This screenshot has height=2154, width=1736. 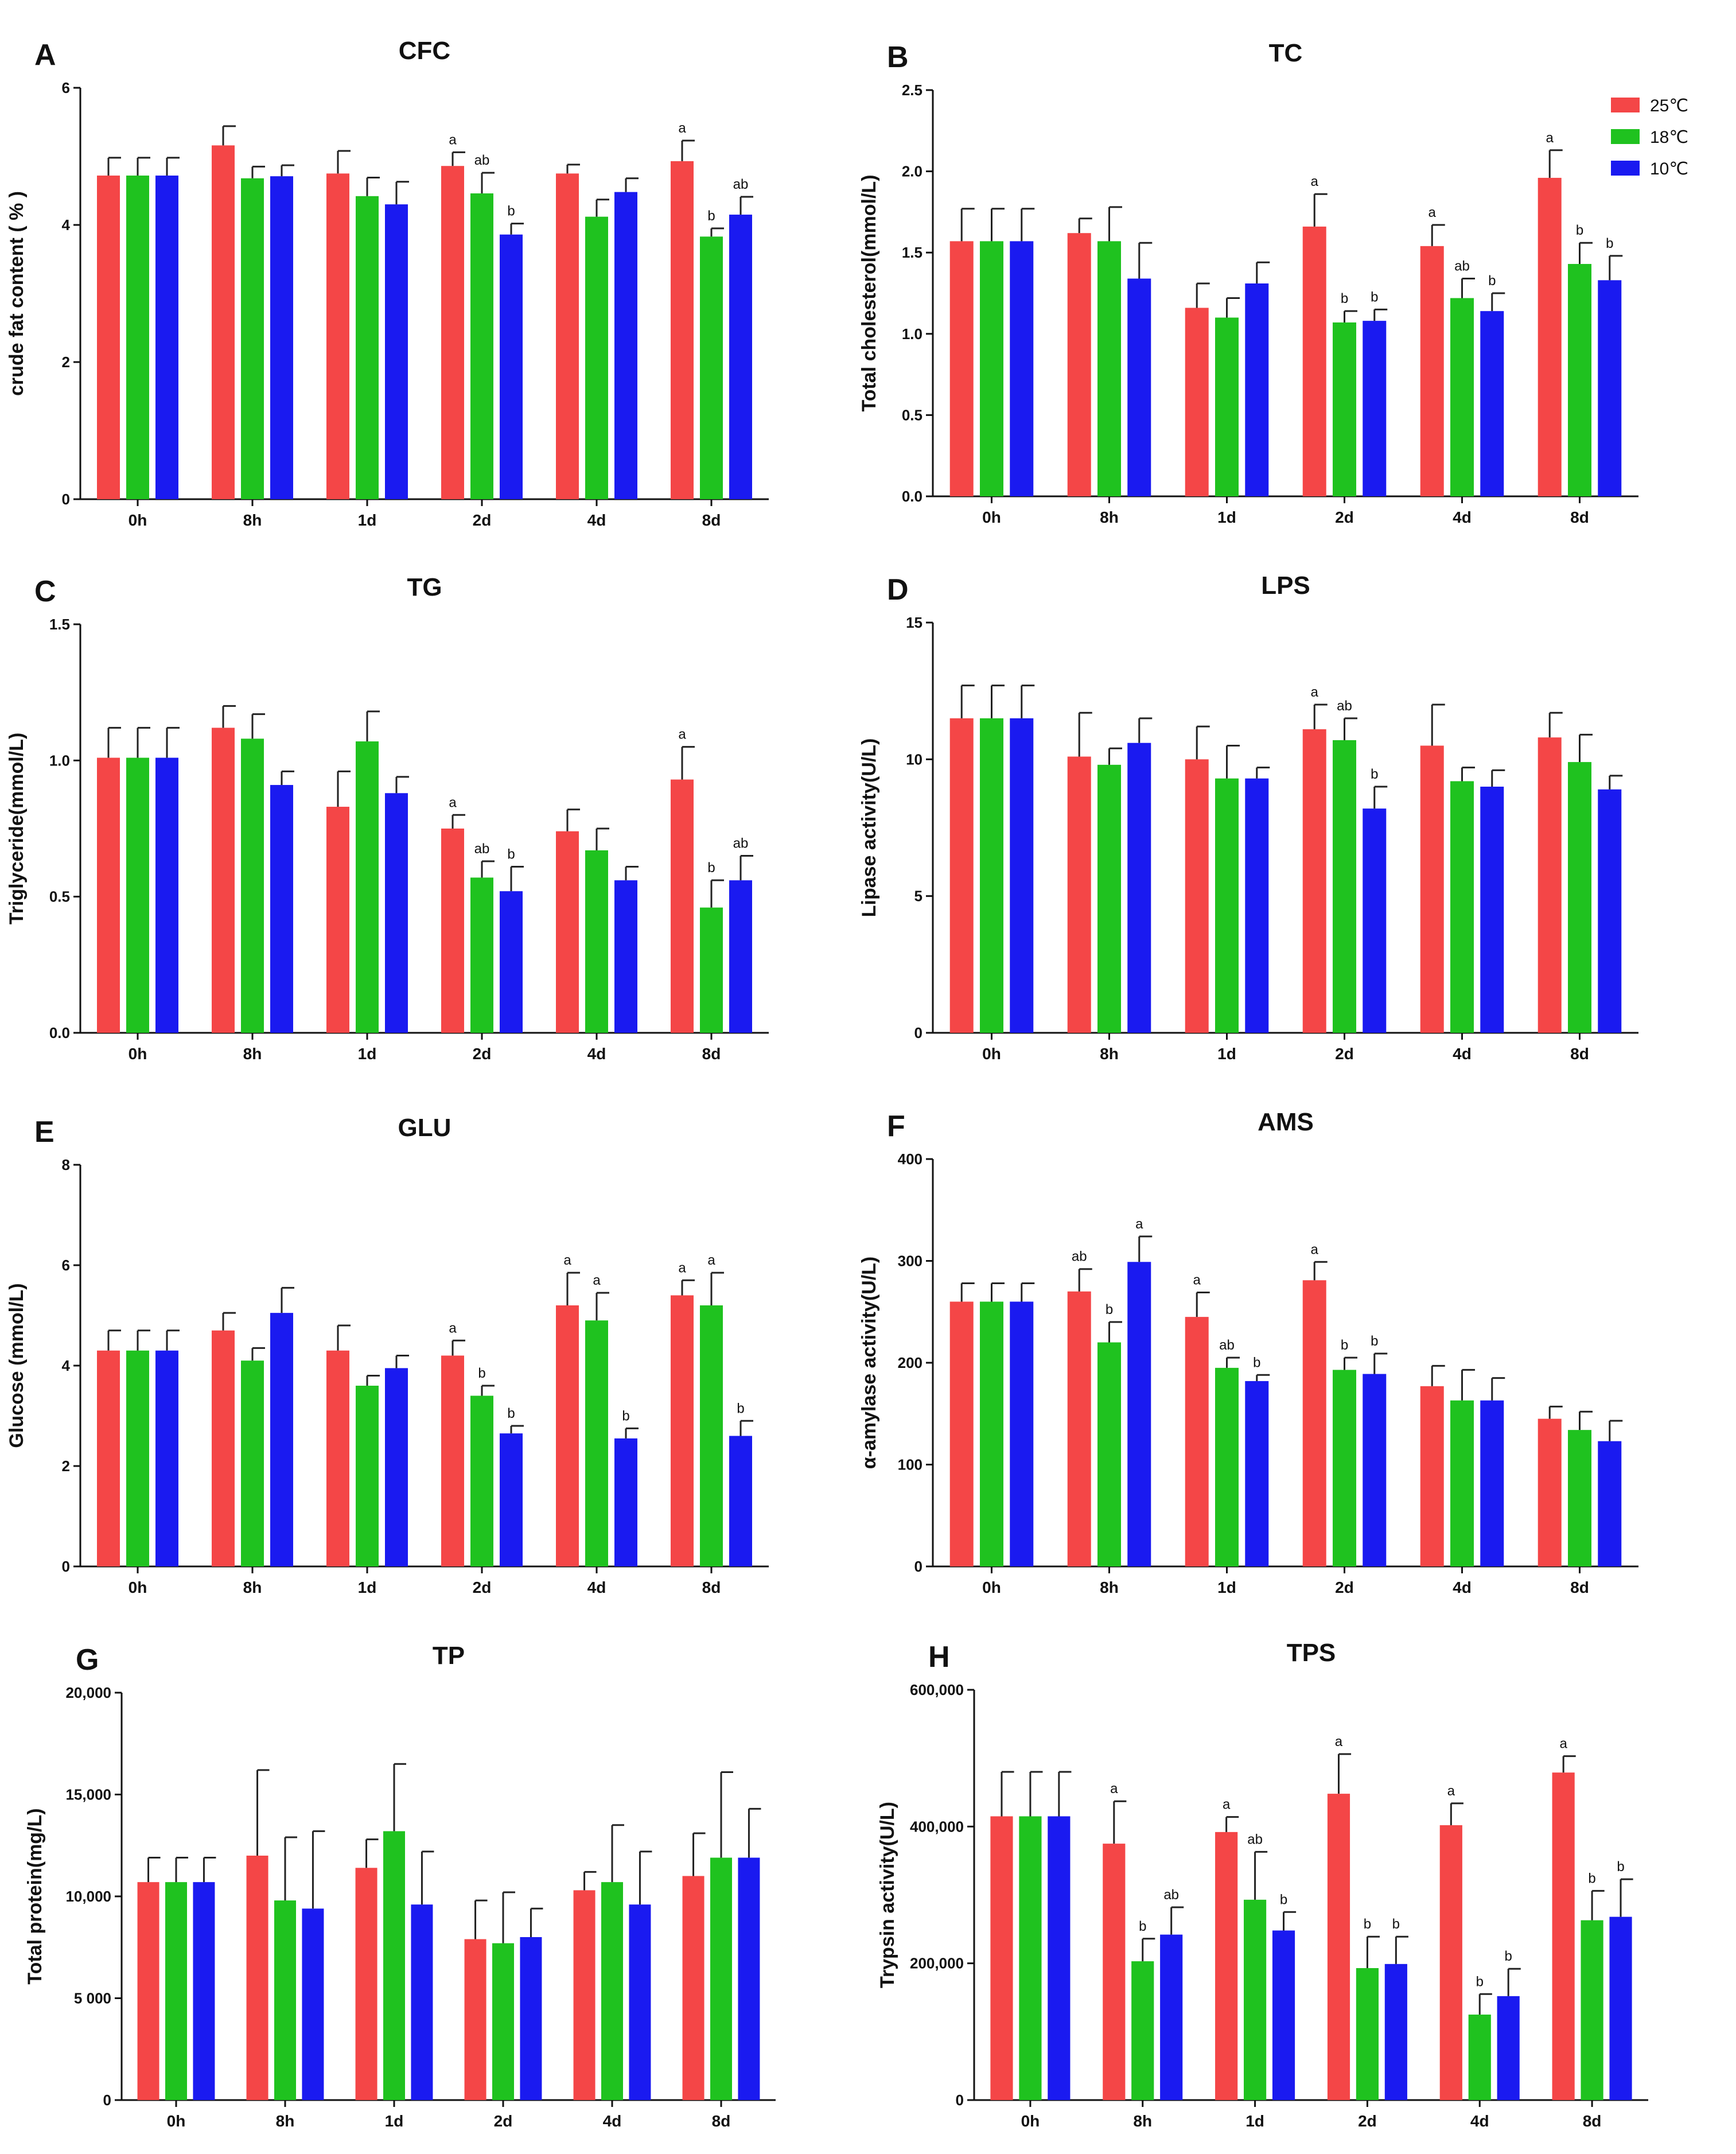 I want to click on y-tick-label: 400,000, so click(x=937, y=1826).